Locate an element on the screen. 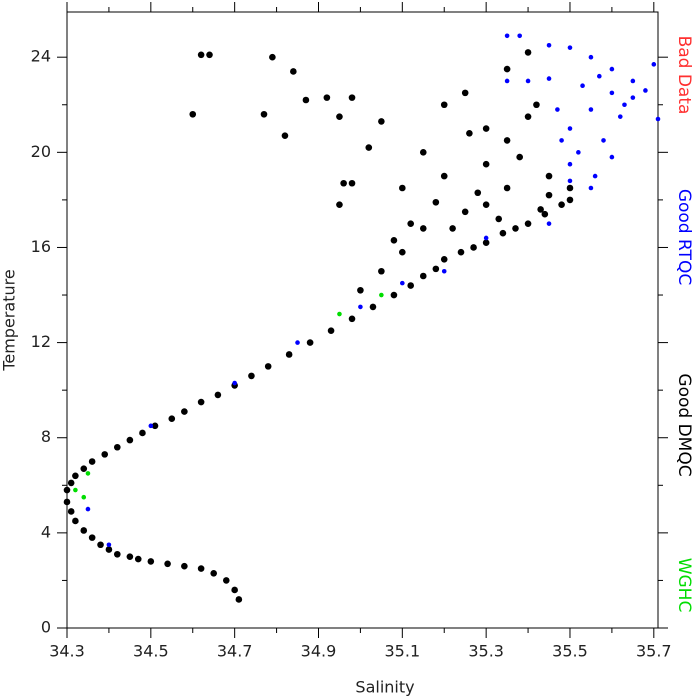 This screenshot has width=700, height=700. legend-label: Good RTQC is located at coordinates (684, 237).